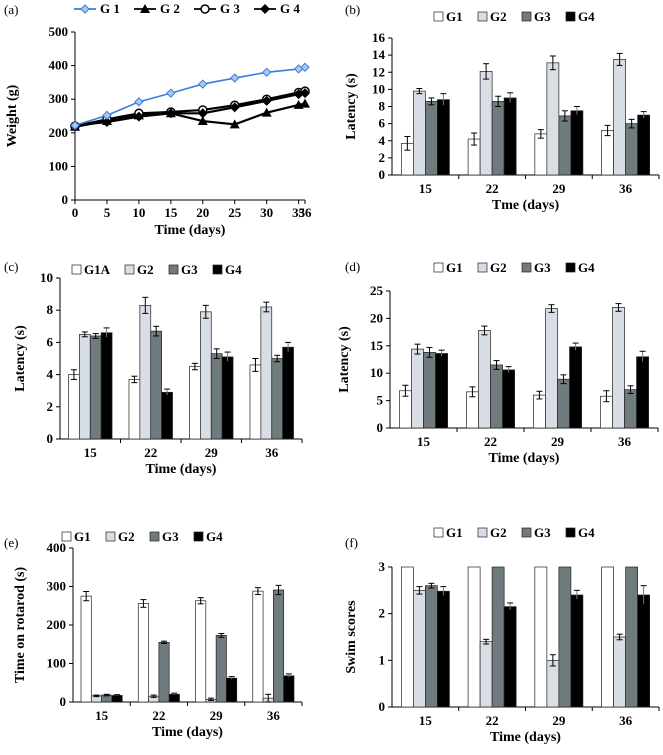  What do you see at coordinates (379, 37) in the screenshot?
I see `y-tick-label: 16` at bounding box center [379, 37].